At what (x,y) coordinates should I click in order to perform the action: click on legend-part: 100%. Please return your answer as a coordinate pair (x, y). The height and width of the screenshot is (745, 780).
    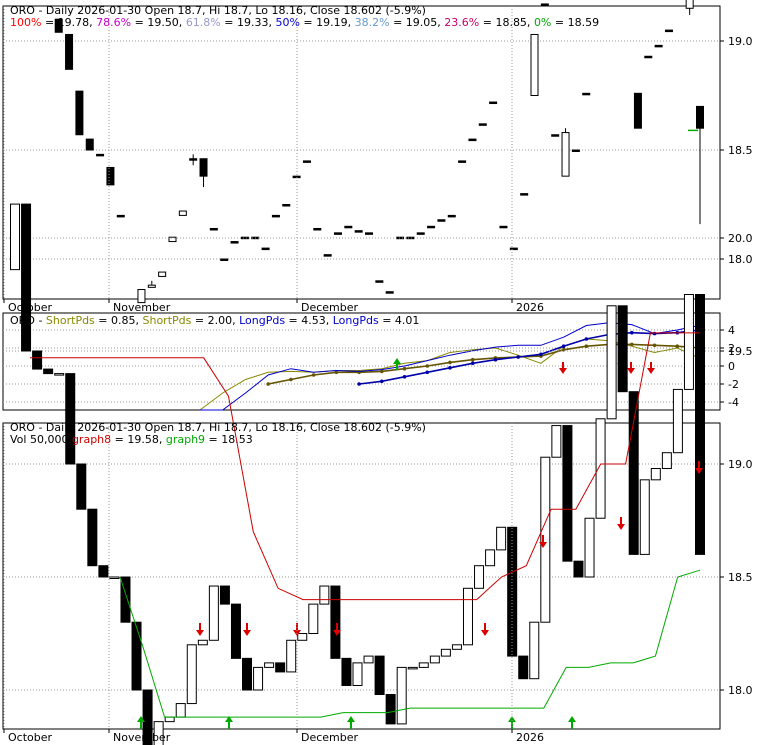
    Looking at the image, I should click on (25, 22).